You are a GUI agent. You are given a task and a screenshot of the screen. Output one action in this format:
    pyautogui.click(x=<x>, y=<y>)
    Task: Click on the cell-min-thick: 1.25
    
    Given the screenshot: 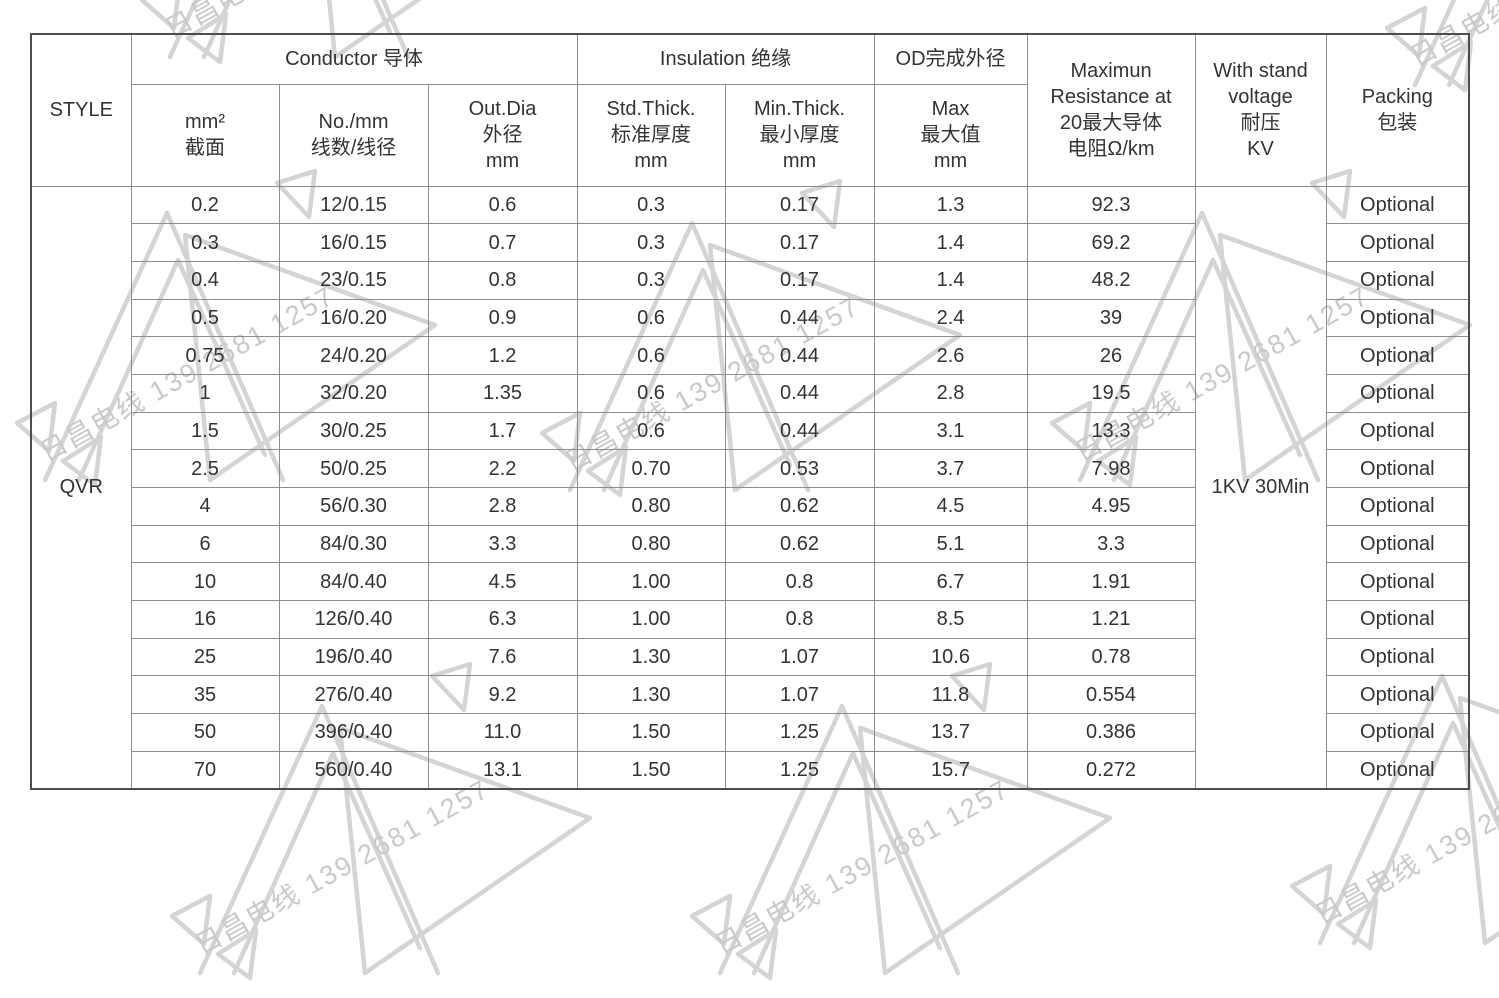 What is the action you would take?
    pyautogui.click(x=799, y=732)
    